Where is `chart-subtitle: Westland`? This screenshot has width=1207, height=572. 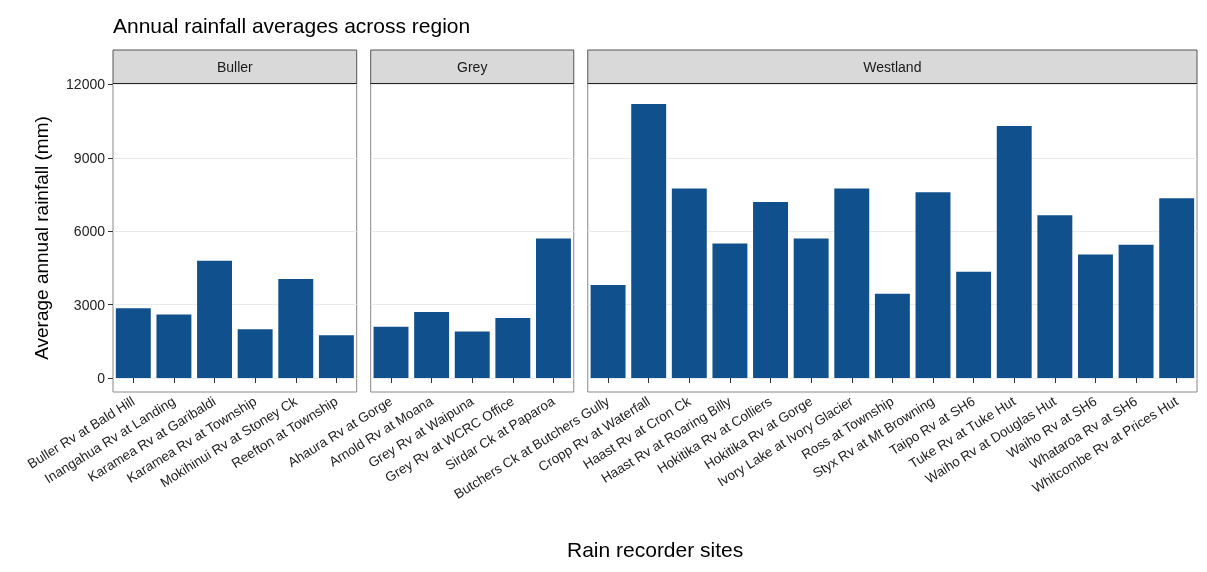 chart-subtitle: Westland is located at coordinates (892, 67).